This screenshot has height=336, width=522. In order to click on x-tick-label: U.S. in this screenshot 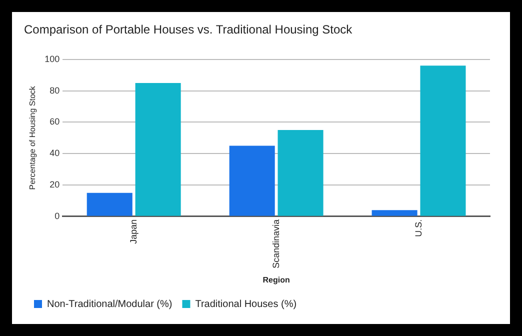, I will do `click(418, 228)`.